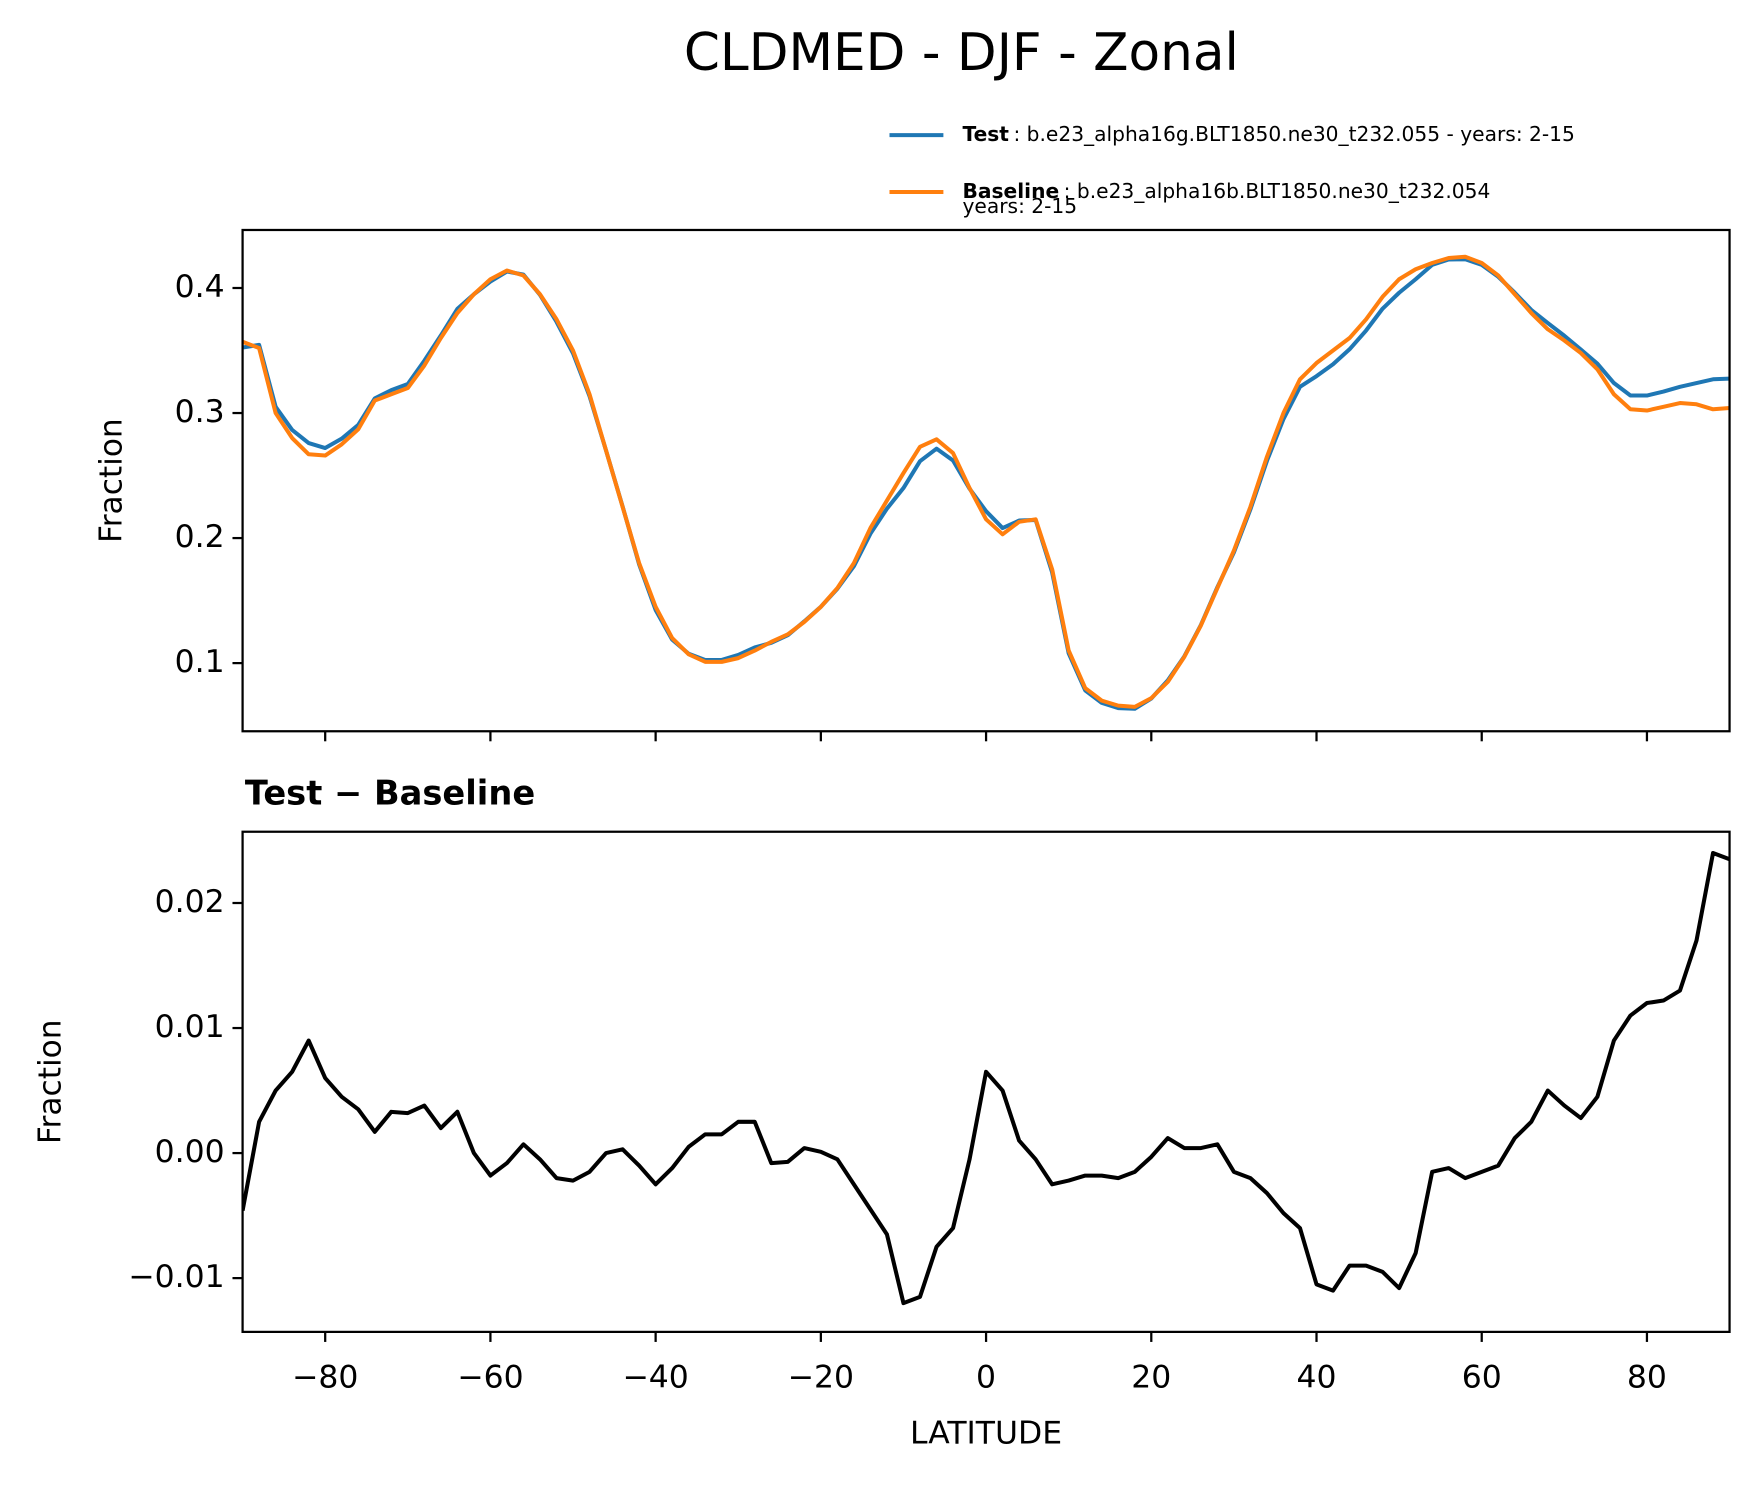  I want to click on x-tick-label: 80, so click(1647, 1378).